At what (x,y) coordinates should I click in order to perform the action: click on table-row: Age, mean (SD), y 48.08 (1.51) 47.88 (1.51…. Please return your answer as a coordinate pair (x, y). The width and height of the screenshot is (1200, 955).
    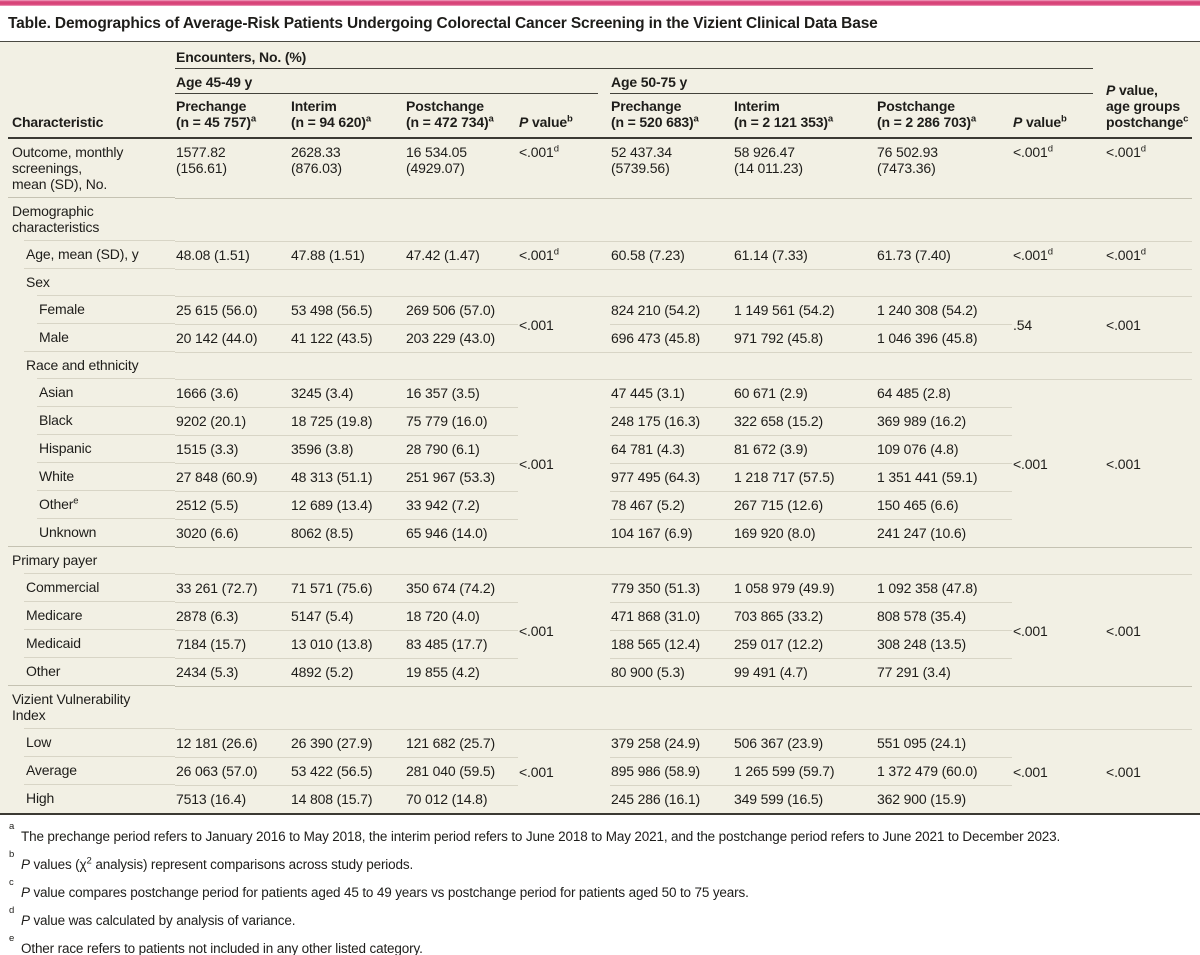
    Looking at the image, I should click on (600, 254).